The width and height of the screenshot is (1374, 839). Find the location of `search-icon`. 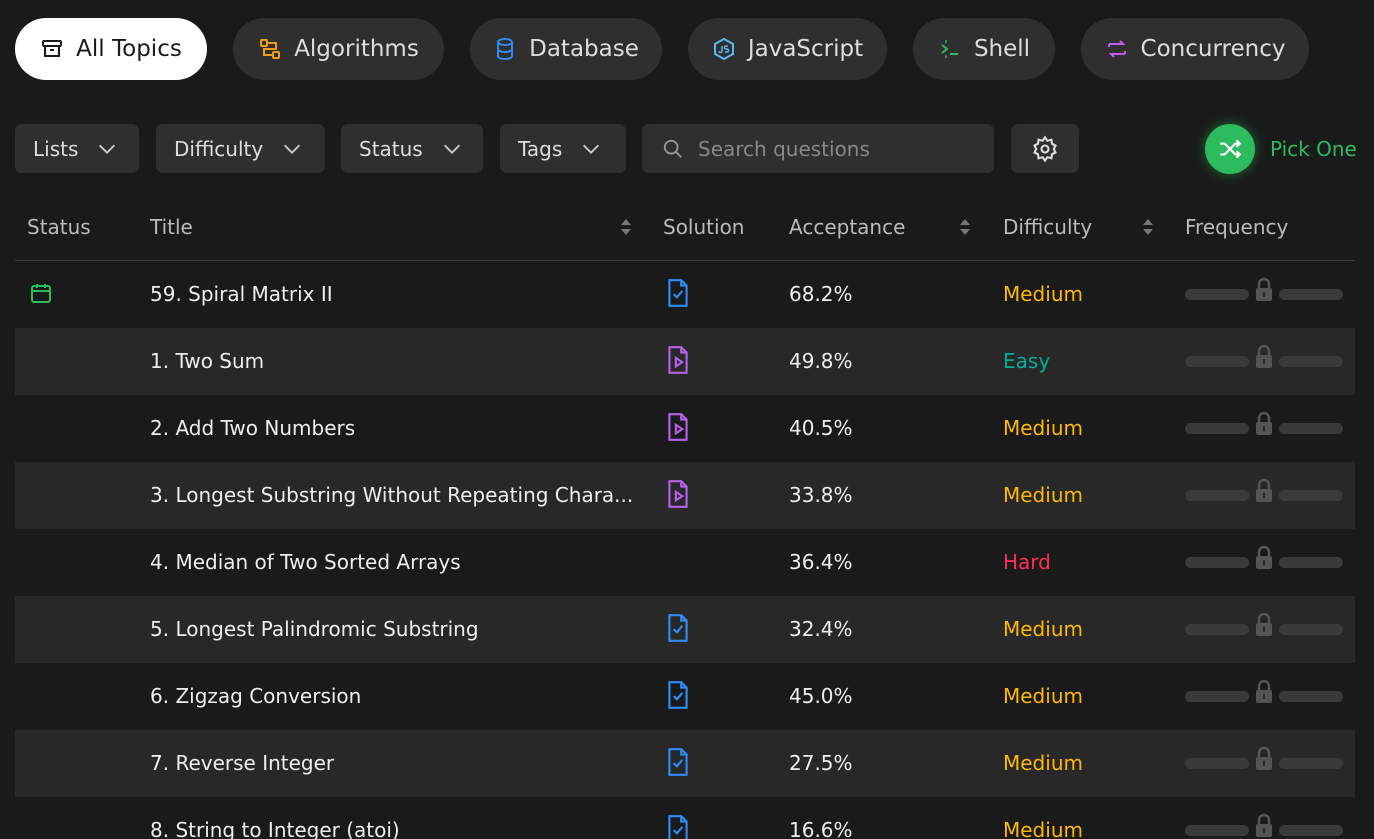

search-icon is located at coordinates (673, 149).